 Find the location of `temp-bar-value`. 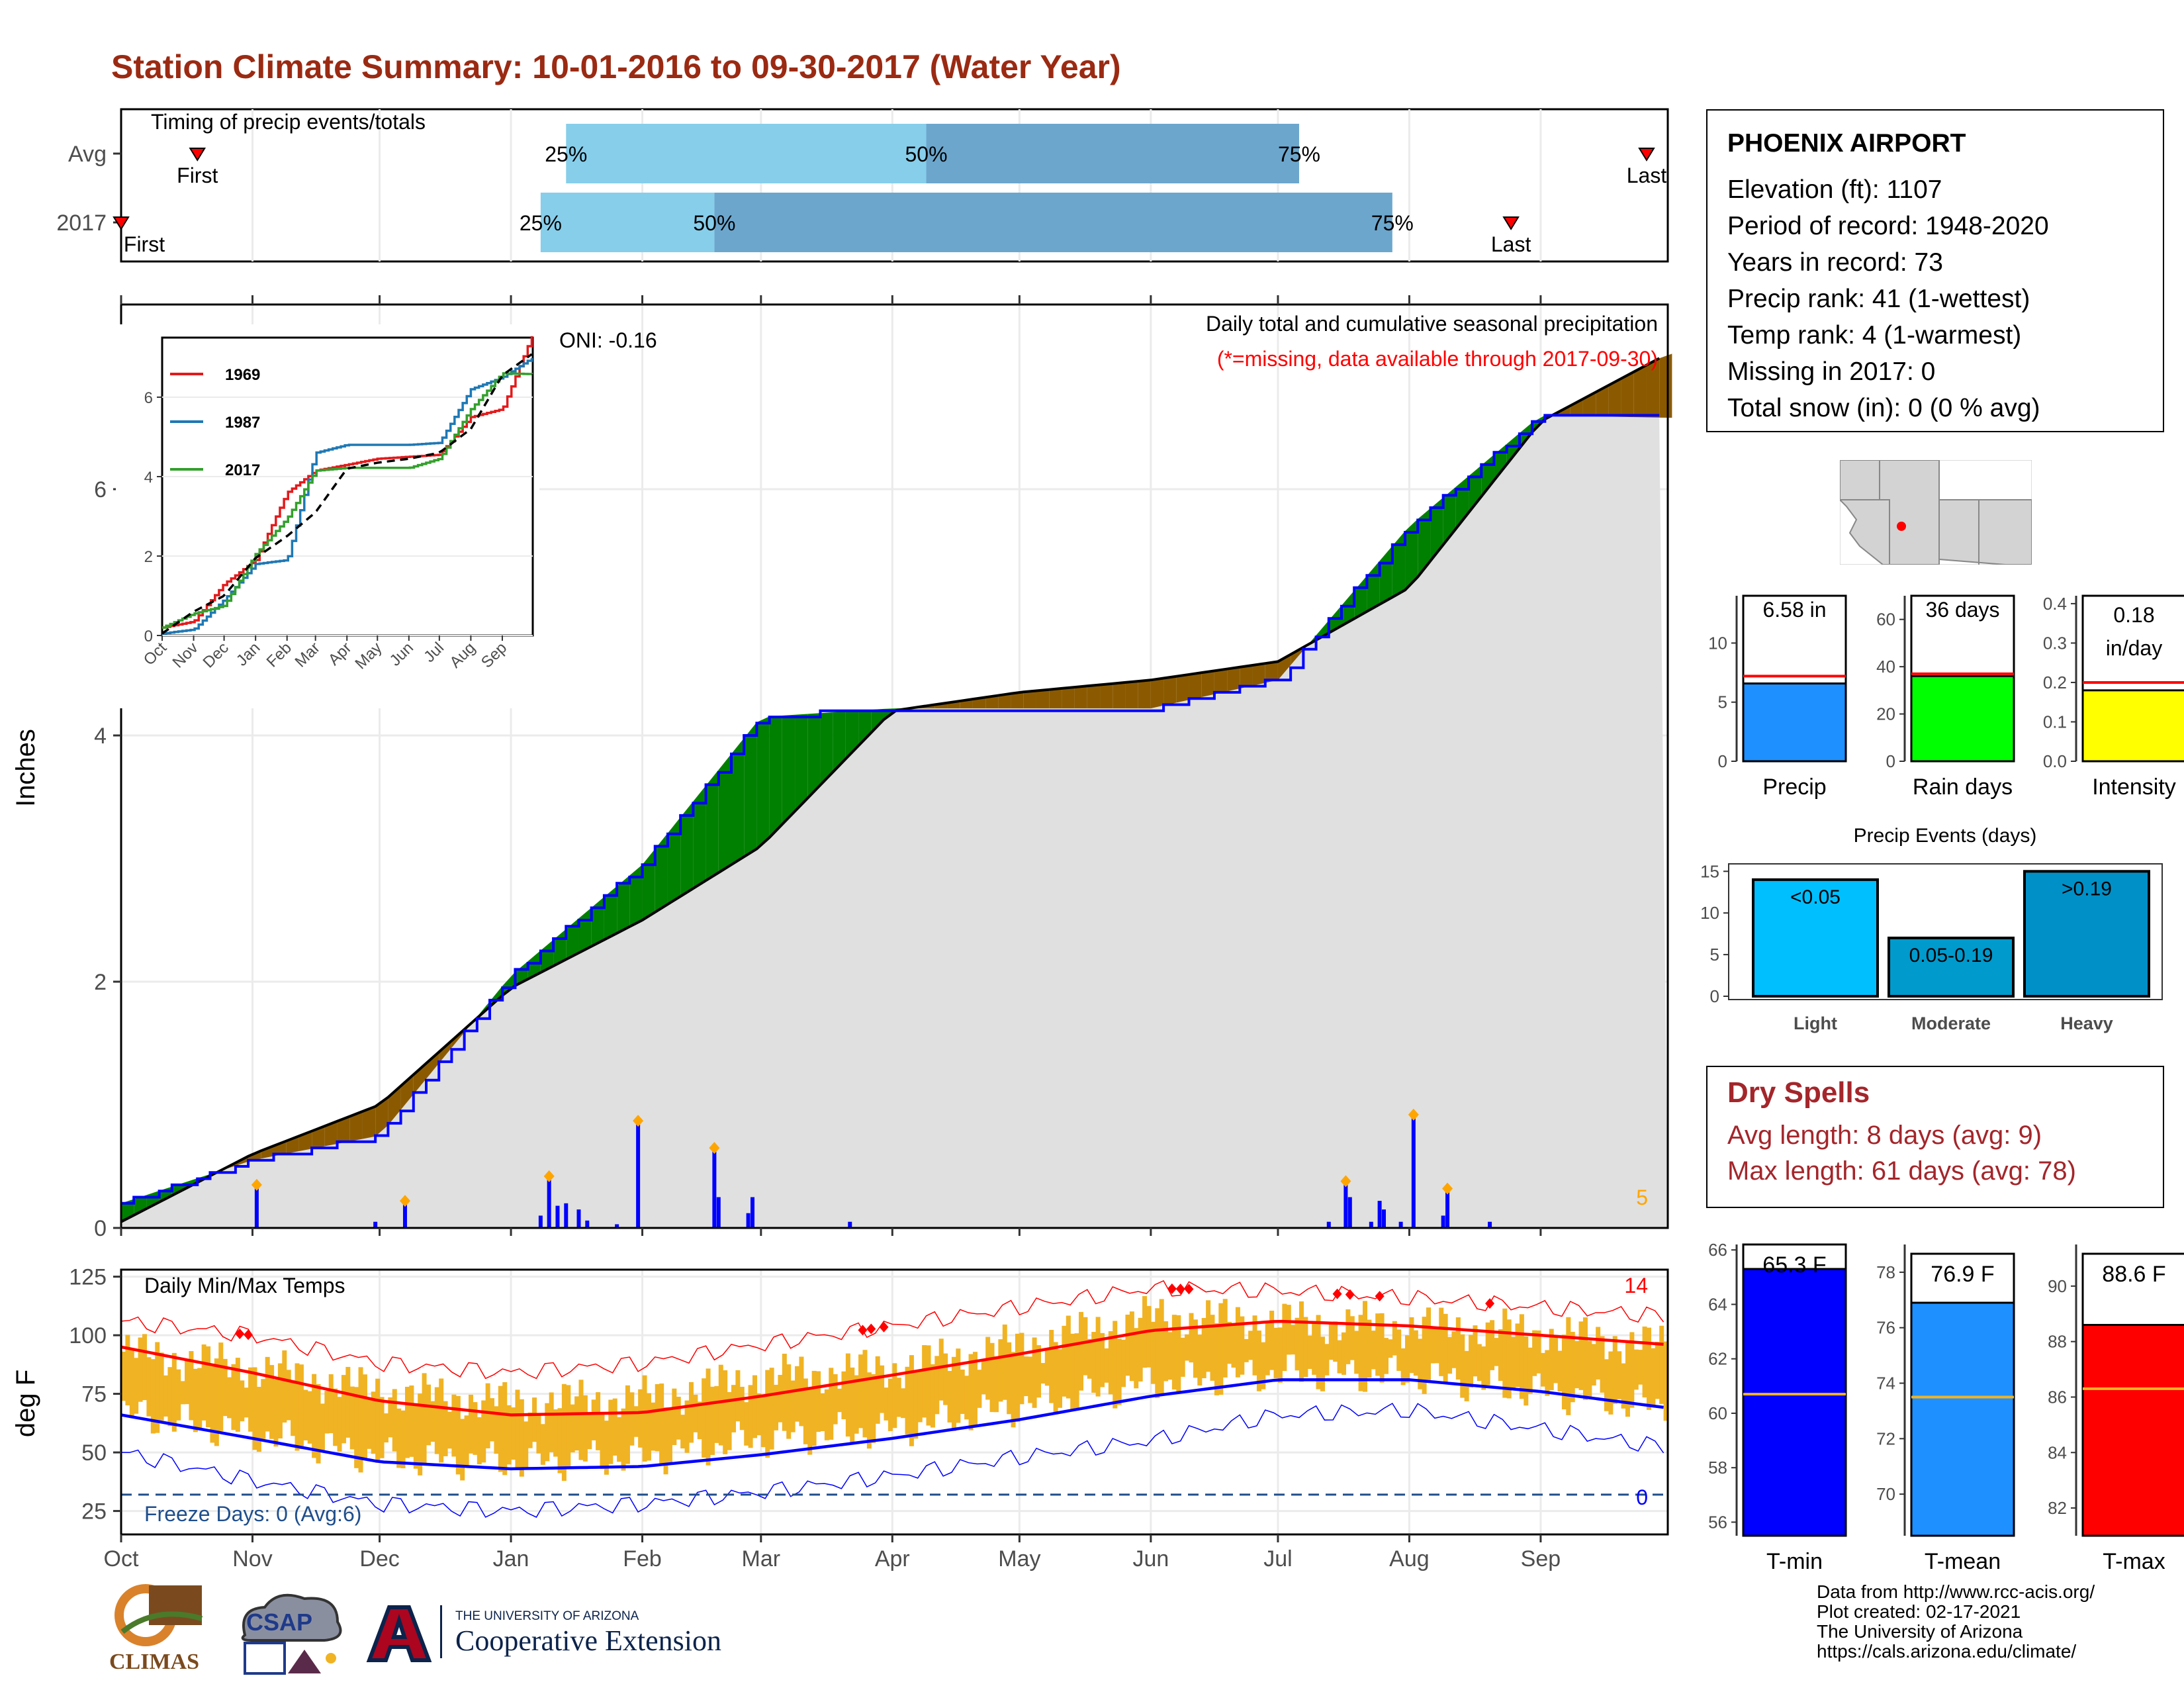

temp-bar-value is located at coordinates (1962, 1419).